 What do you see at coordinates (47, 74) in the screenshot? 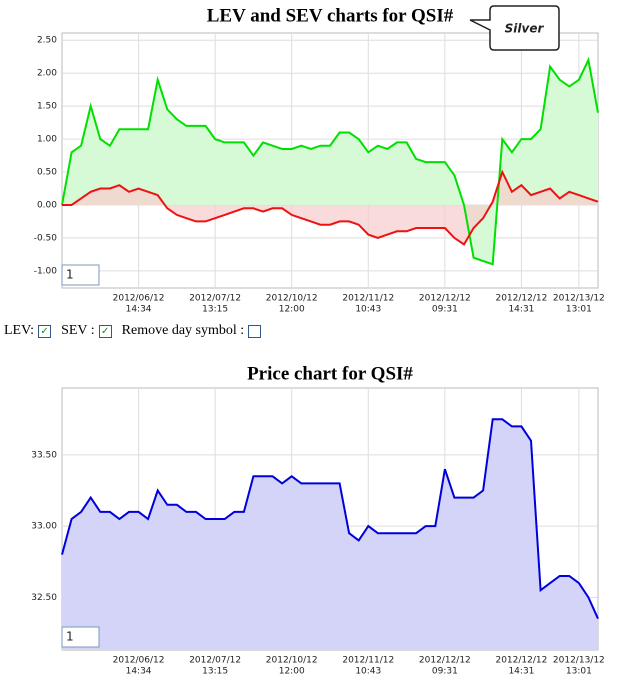
I see `y-tick-label: 2.00` at bounding box center [47, 74].